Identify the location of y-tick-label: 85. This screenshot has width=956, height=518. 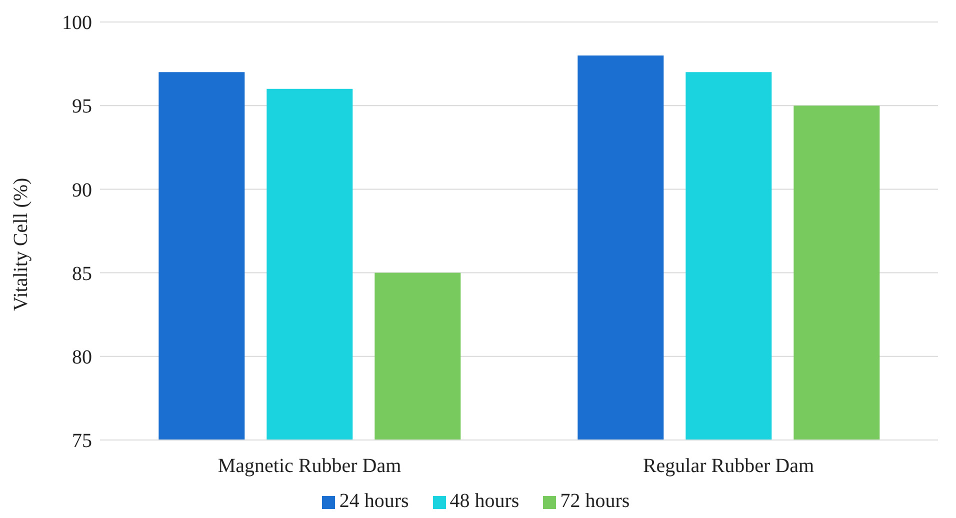
(82, 273).